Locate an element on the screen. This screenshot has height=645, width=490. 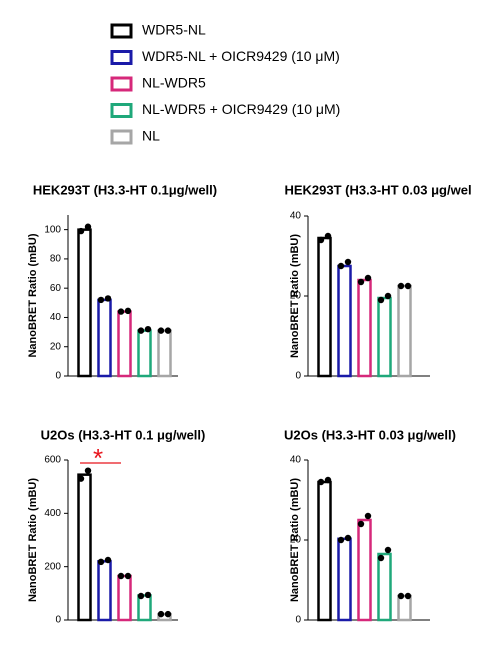
significance-marker: * is located at coordinates (98, 458).